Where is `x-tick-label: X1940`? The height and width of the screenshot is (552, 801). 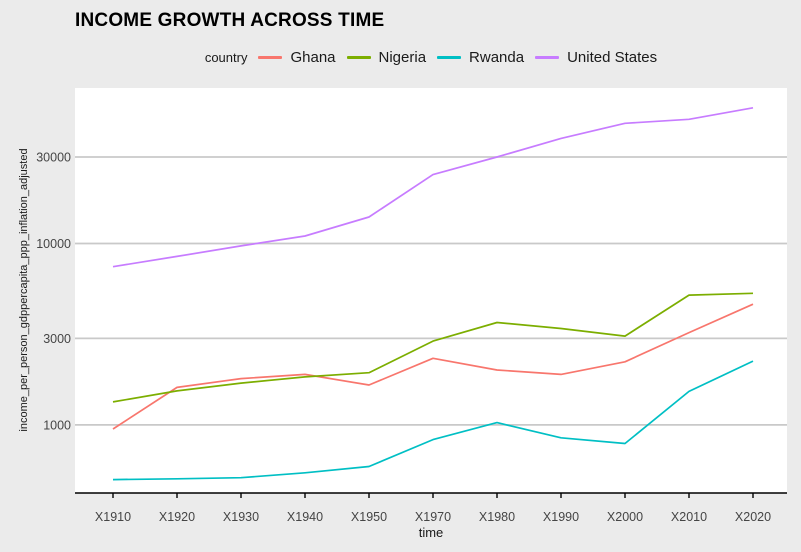 x-tick-label: X1940 is located at coordinates (305, 517).